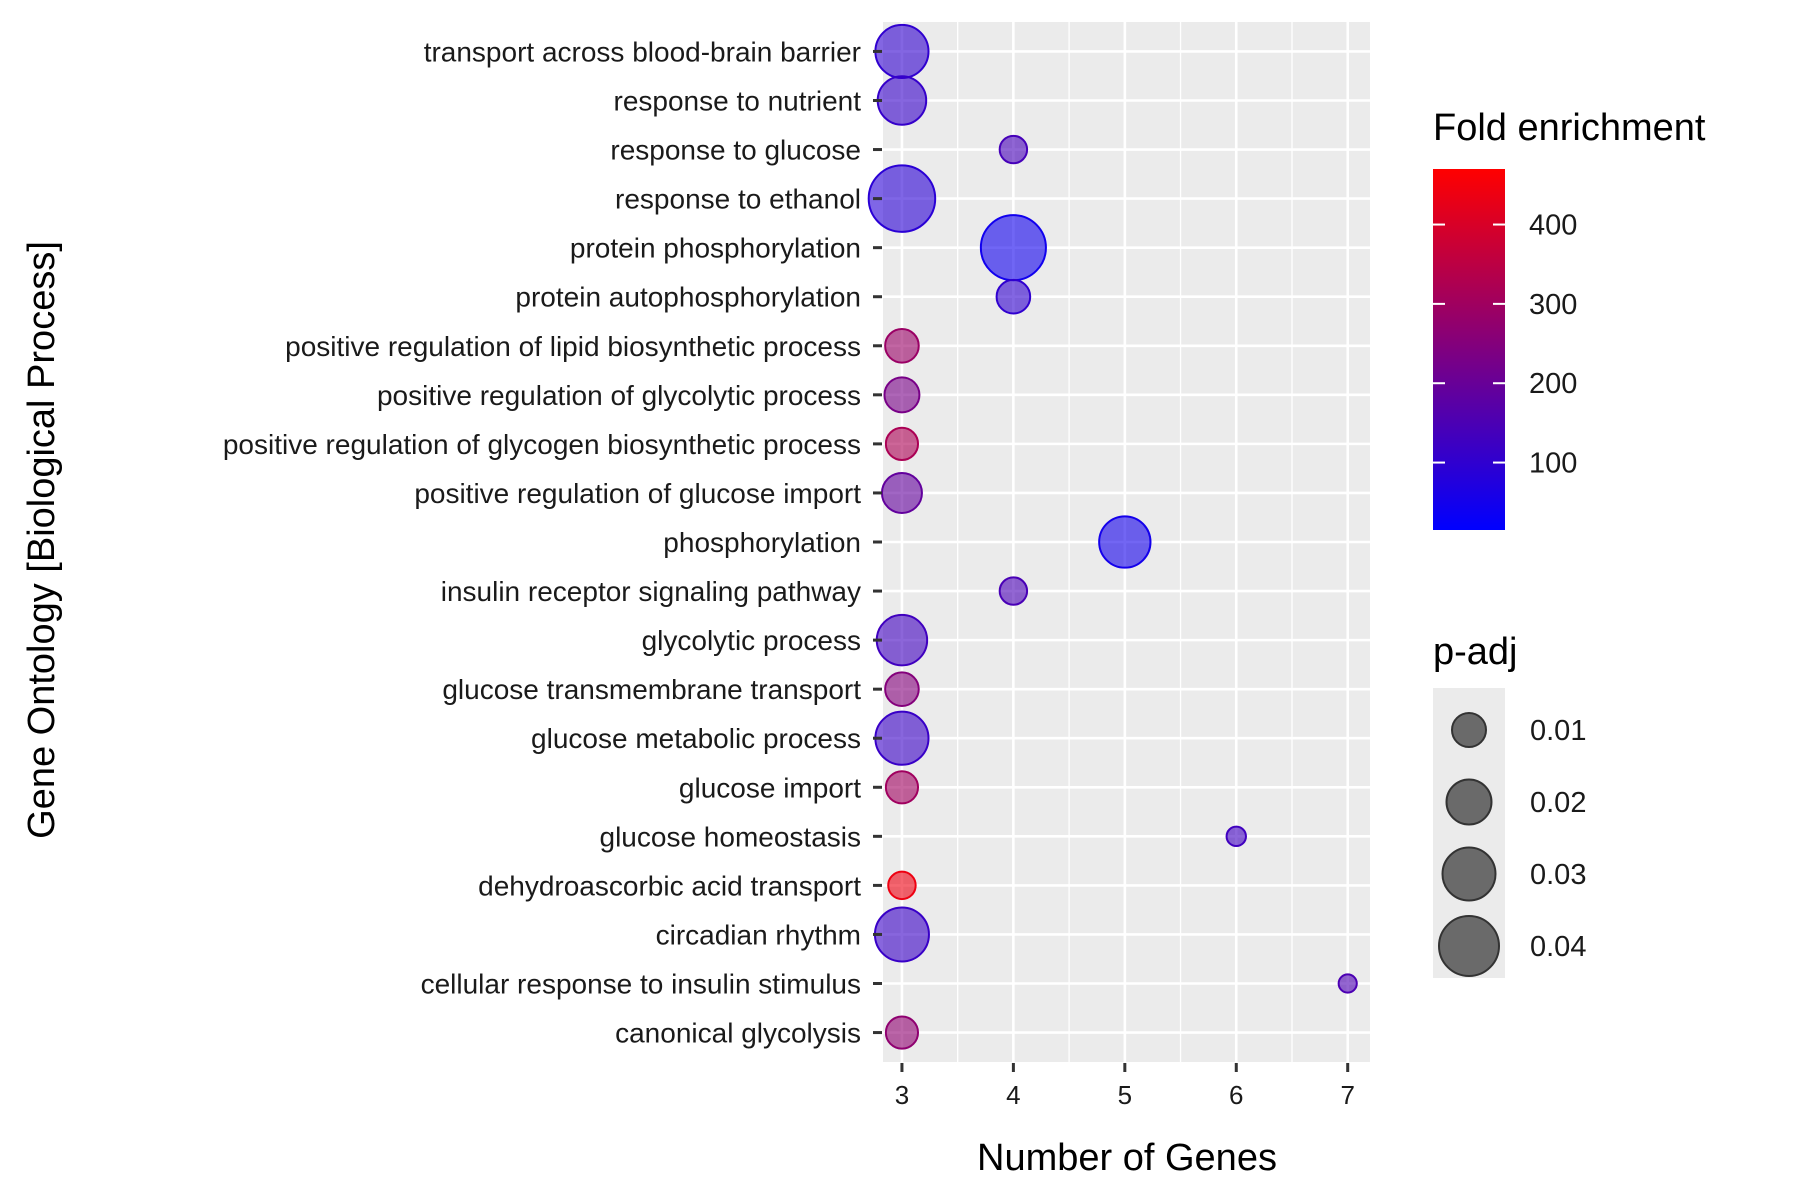 The height and width of the screenshot is (1200, 1800). Describe the element at coordinates (1558, 803) in the screenshot. I see `size-legend-label: 0.02` at that location.